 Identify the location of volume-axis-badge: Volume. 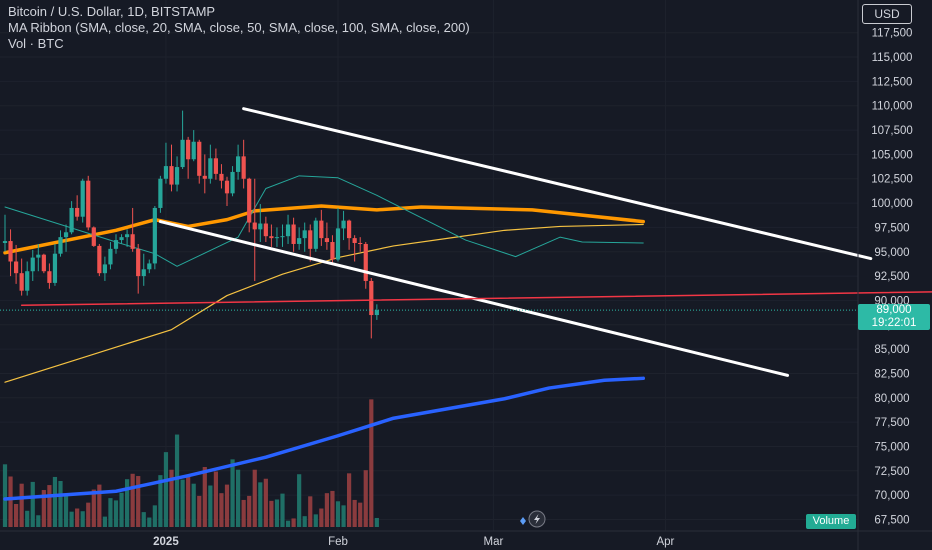
(831, 521).